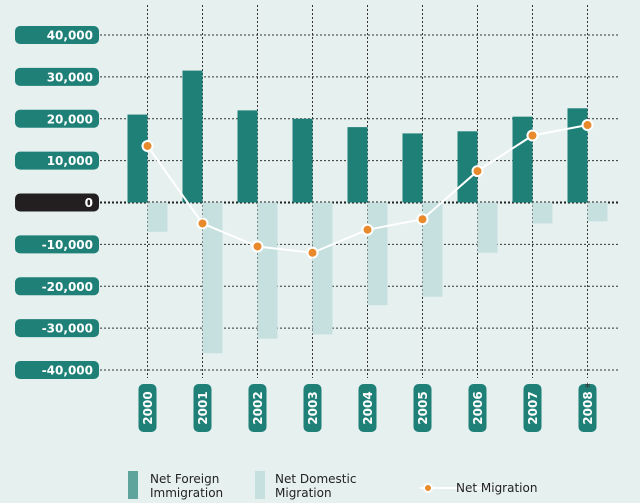 This screenshot has height=503, width=640. I want to click on legend-label: Net Migration, so click(497, 488).